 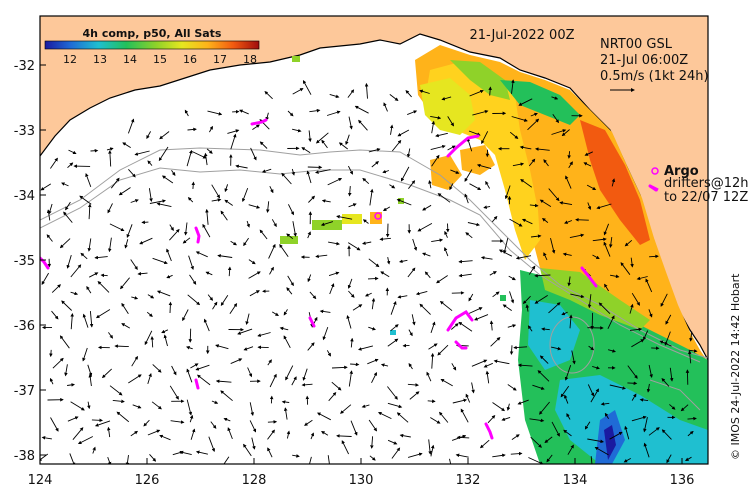 What do you see at coordinates (654, 188) in the screenshot?
I see `drifter-legend-marker` at bounding box center [654, 188].